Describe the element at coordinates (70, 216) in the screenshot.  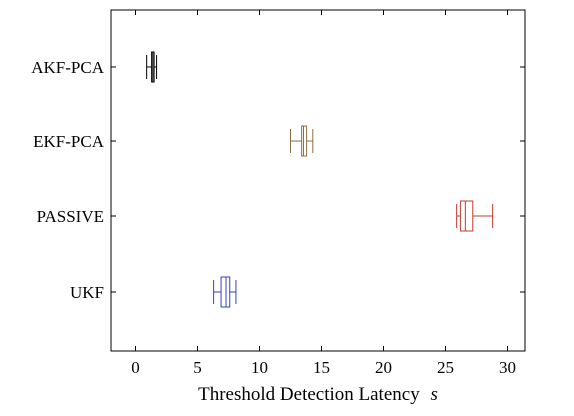
I see `y-tick-label: PASSIVE` at that location.